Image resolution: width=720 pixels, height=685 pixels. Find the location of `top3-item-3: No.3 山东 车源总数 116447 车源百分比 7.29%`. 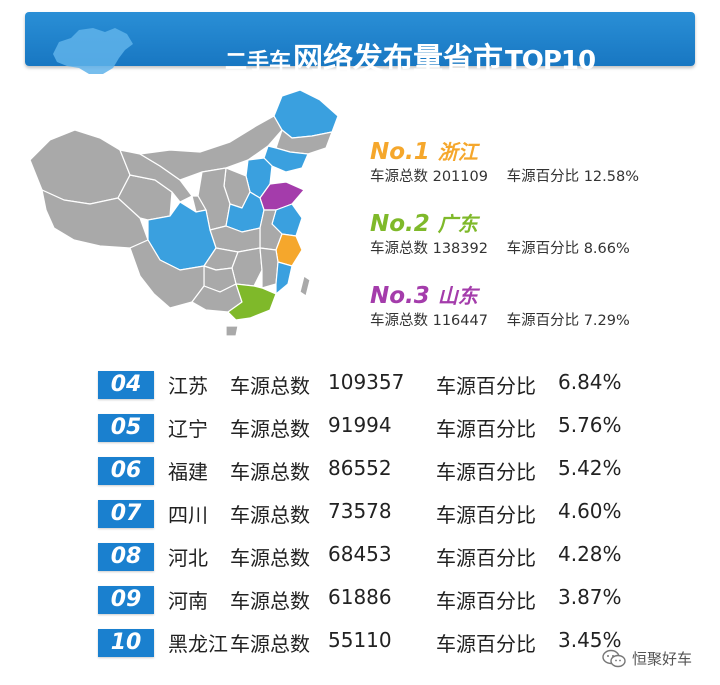

top3-item-3: No.3 山东 车源总数 116447 车源百分比 7.29% is located at coordinates (540, 318).